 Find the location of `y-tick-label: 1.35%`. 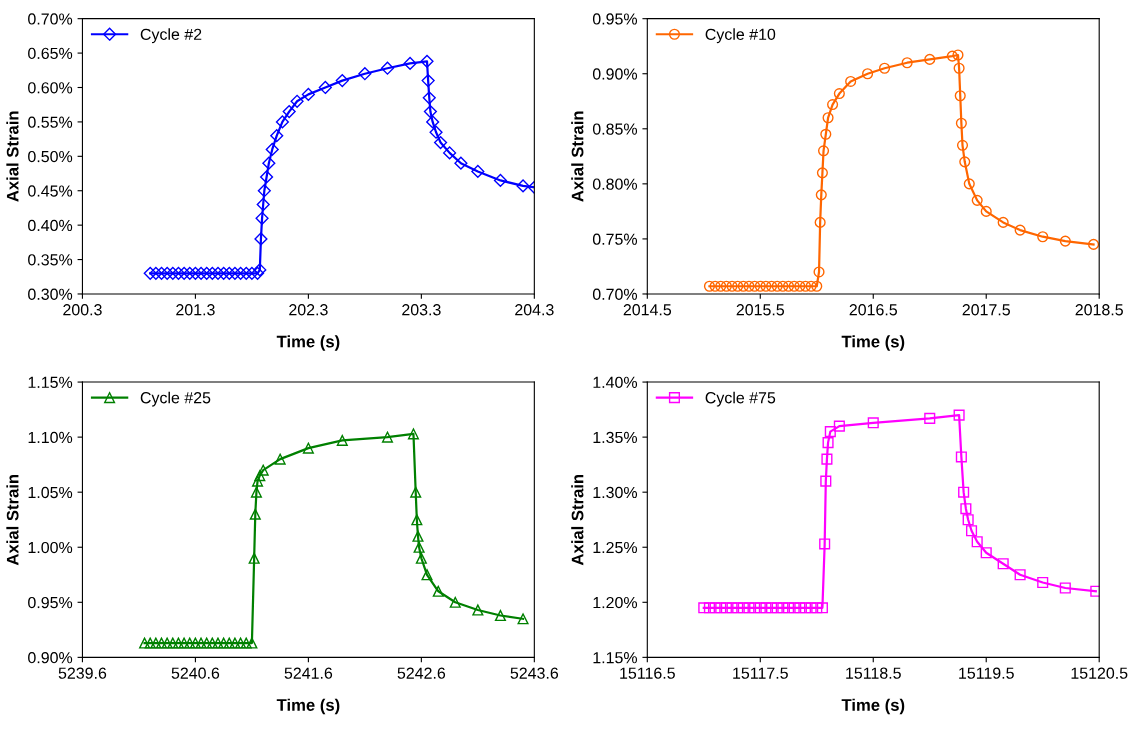

y-tick-label: 1.35% is located at coordinates (615, 437).